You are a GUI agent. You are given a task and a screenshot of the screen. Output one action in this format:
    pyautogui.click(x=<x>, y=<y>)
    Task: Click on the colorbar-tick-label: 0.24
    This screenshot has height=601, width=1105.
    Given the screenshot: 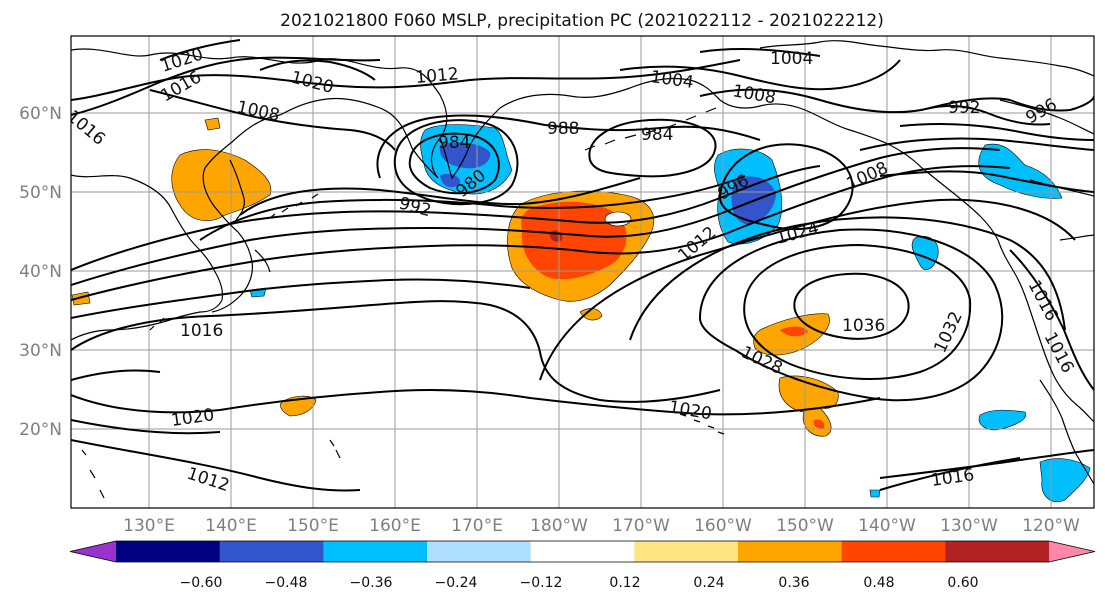 What is the action you would take?
    pyautogui.click(x=708, y=583)
    